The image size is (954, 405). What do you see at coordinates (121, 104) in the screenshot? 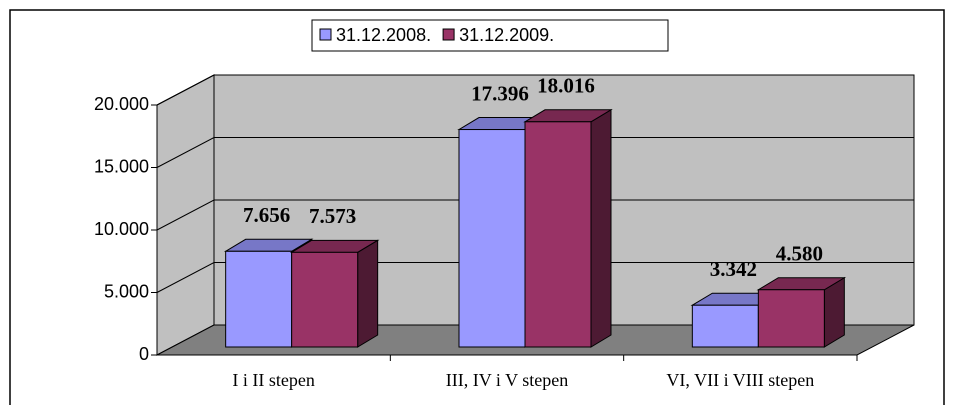
I see `y-tick-label: 20.000` at bounding box center [121, 104].